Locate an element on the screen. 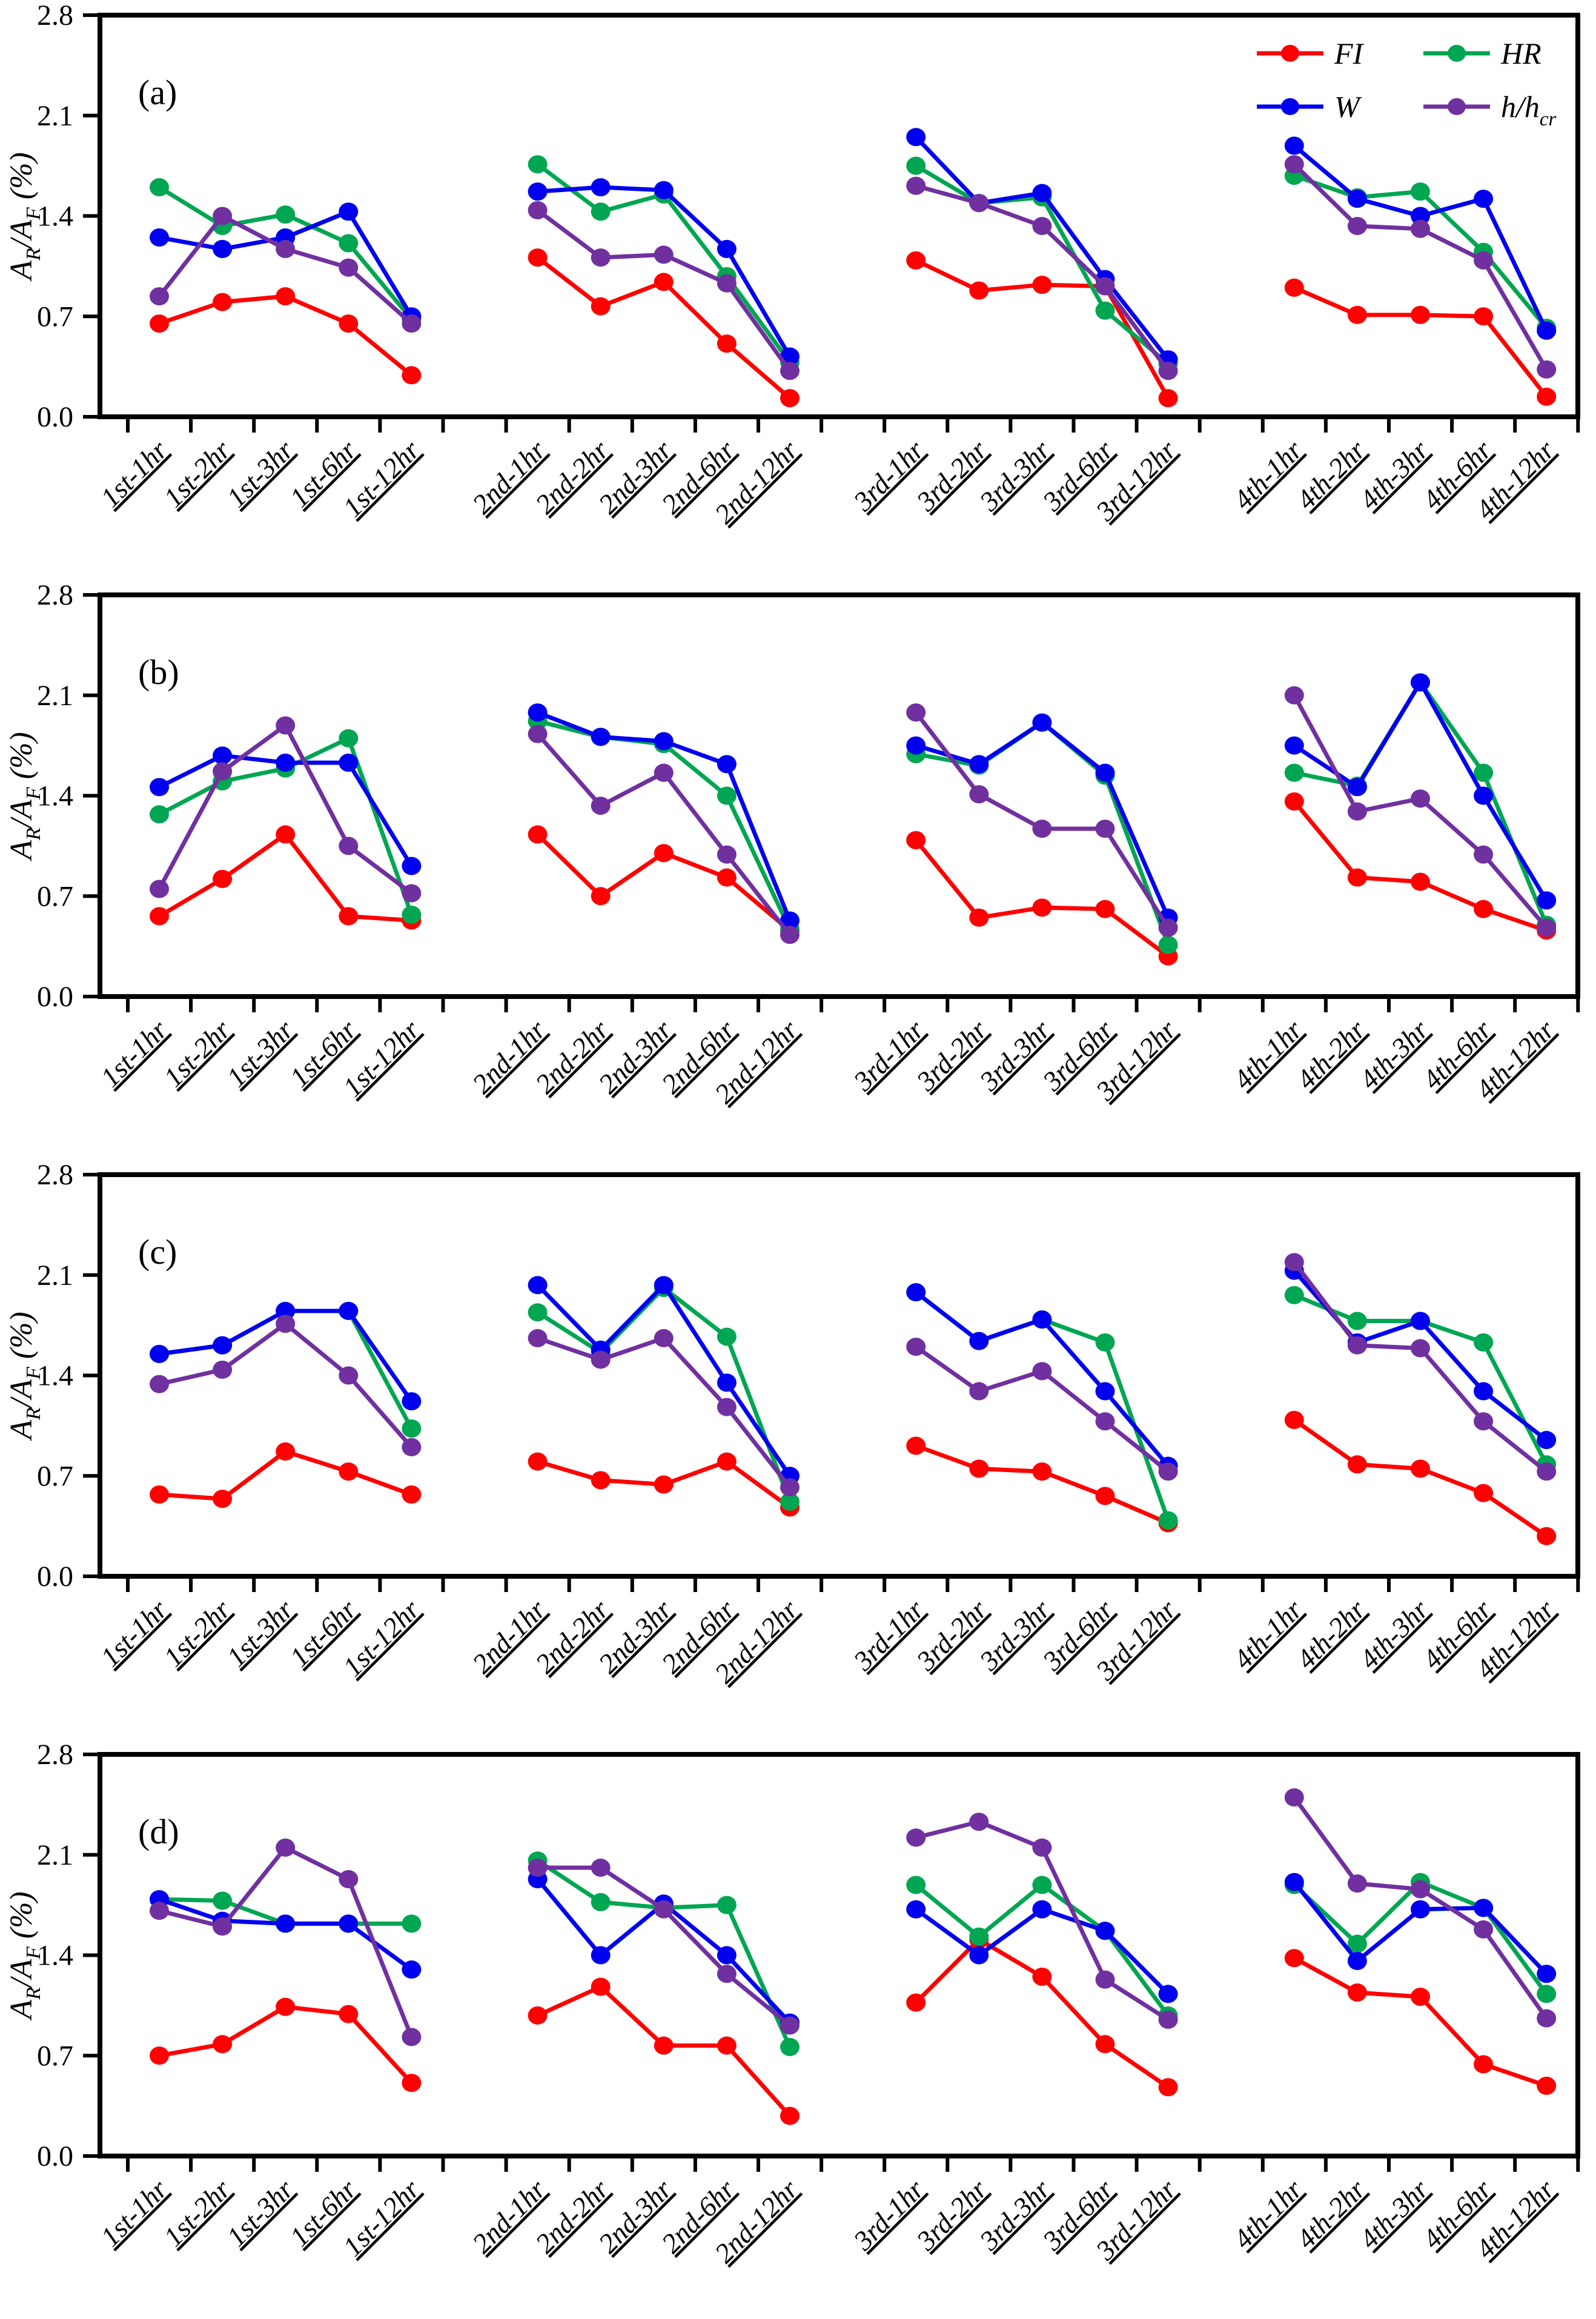 The width and height of the screenshot is (1596, 2319). y-tick-label: 0.0 is located at coordinates (55, 1577).